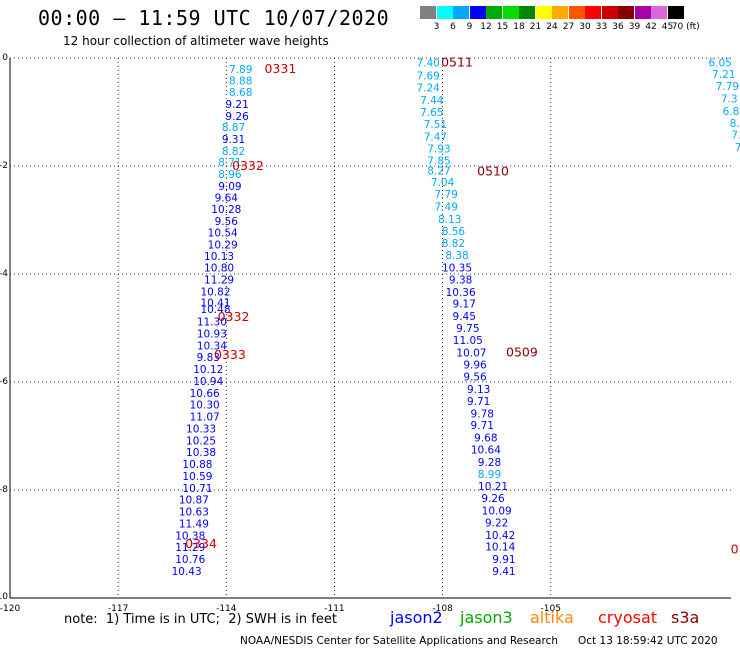  I want to click on wave-height-value: 11.49, so click(194, 524).